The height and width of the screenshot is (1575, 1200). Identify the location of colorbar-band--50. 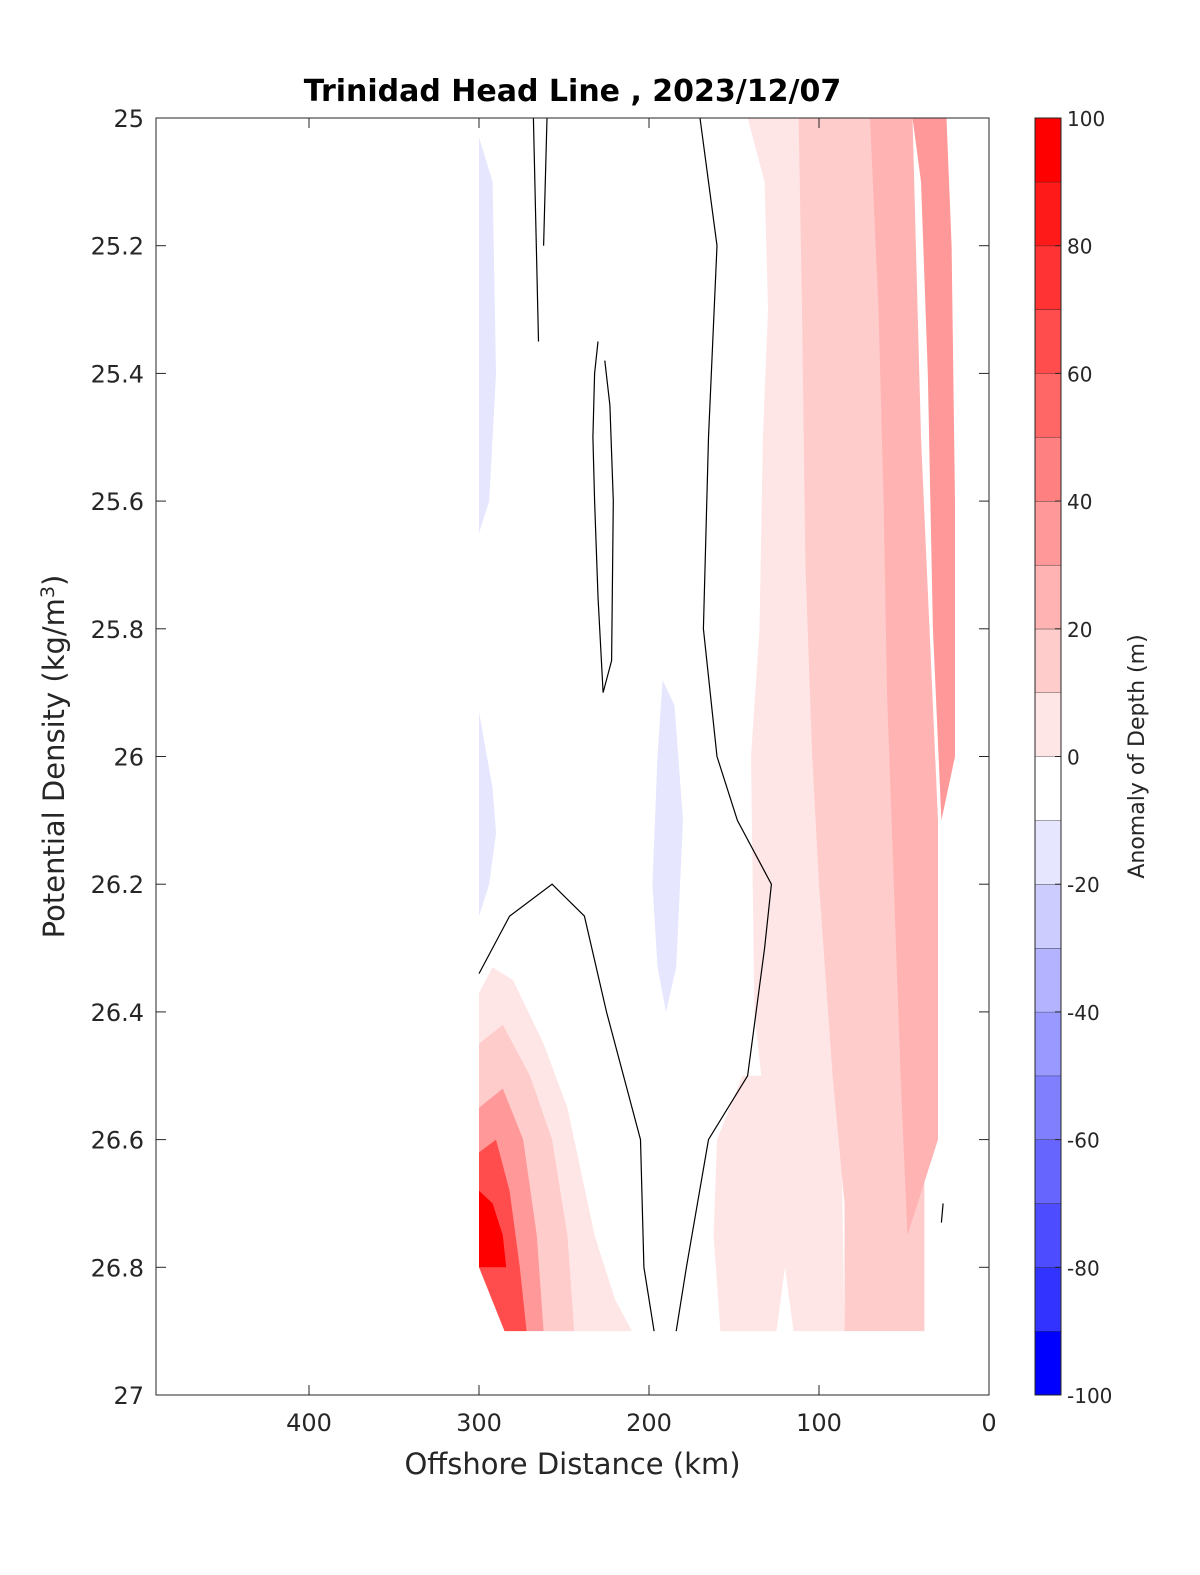
(1048, 1043).